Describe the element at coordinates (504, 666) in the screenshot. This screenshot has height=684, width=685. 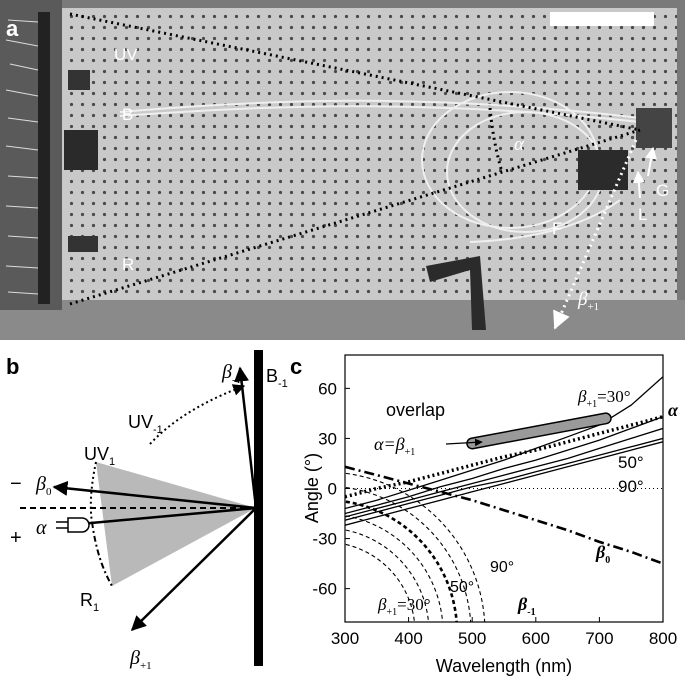
I see `x-axis-label: Wavelength (nm)` at that location.